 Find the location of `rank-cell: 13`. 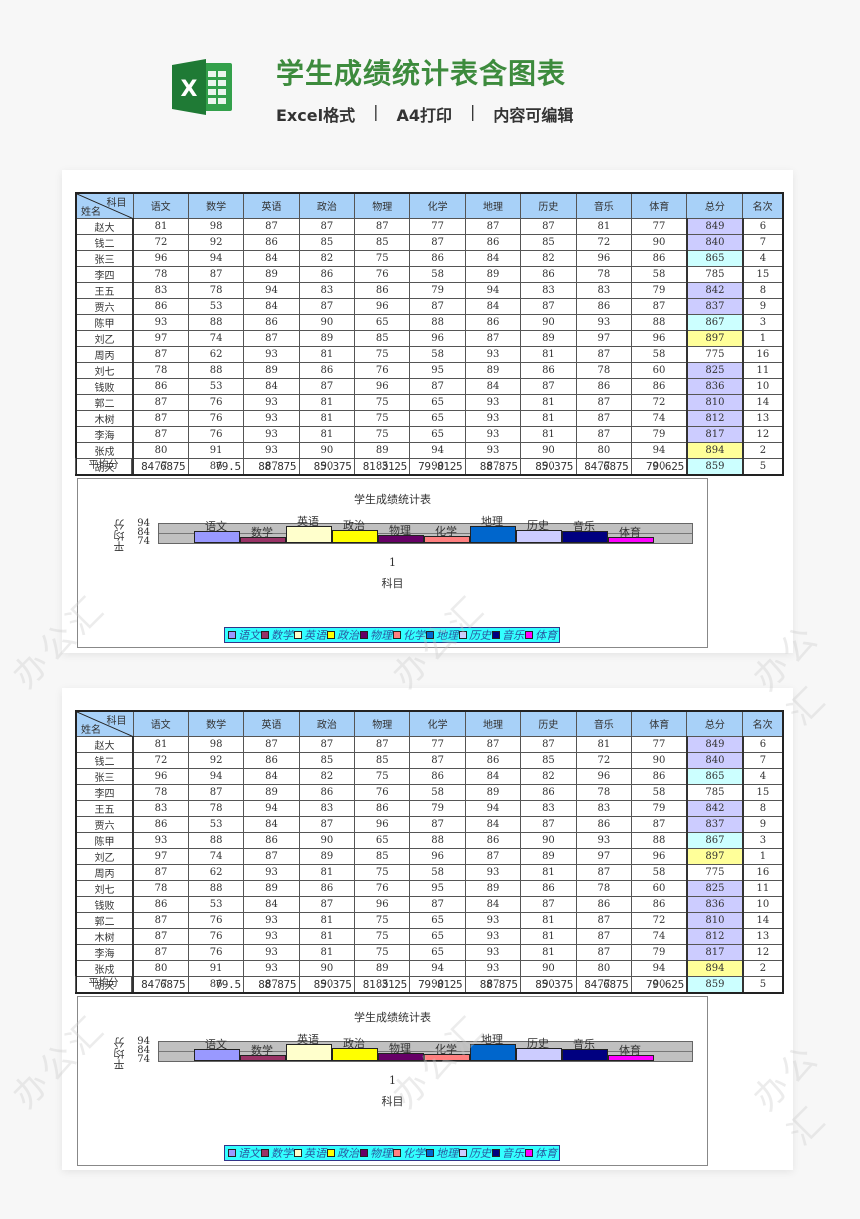

rank-cell: 13 is located at coordinates (762, 418).